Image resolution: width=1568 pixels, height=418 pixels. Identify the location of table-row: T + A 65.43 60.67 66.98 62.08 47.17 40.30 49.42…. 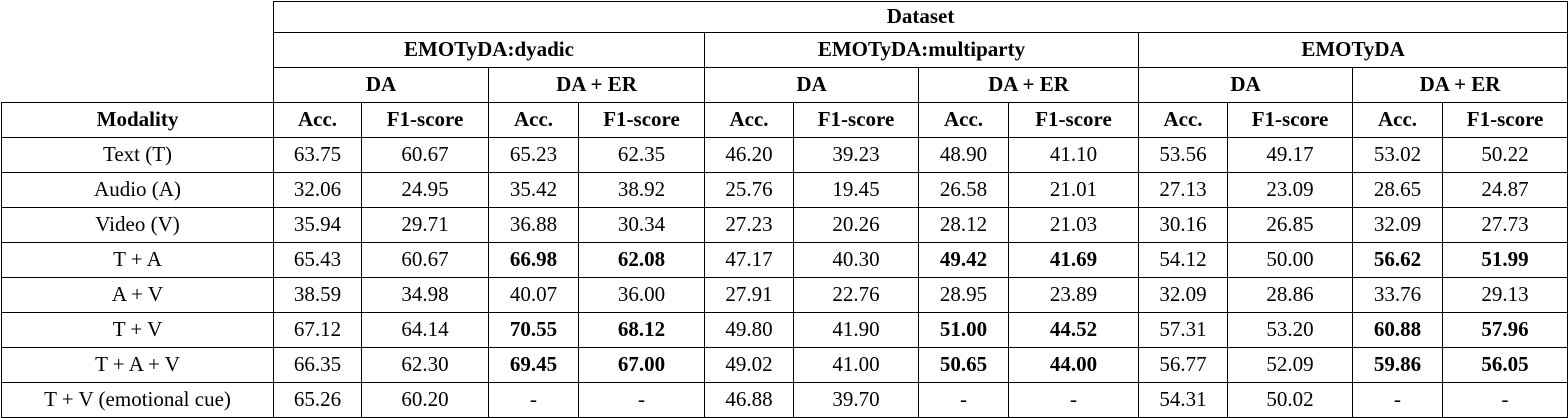
(784, 260).